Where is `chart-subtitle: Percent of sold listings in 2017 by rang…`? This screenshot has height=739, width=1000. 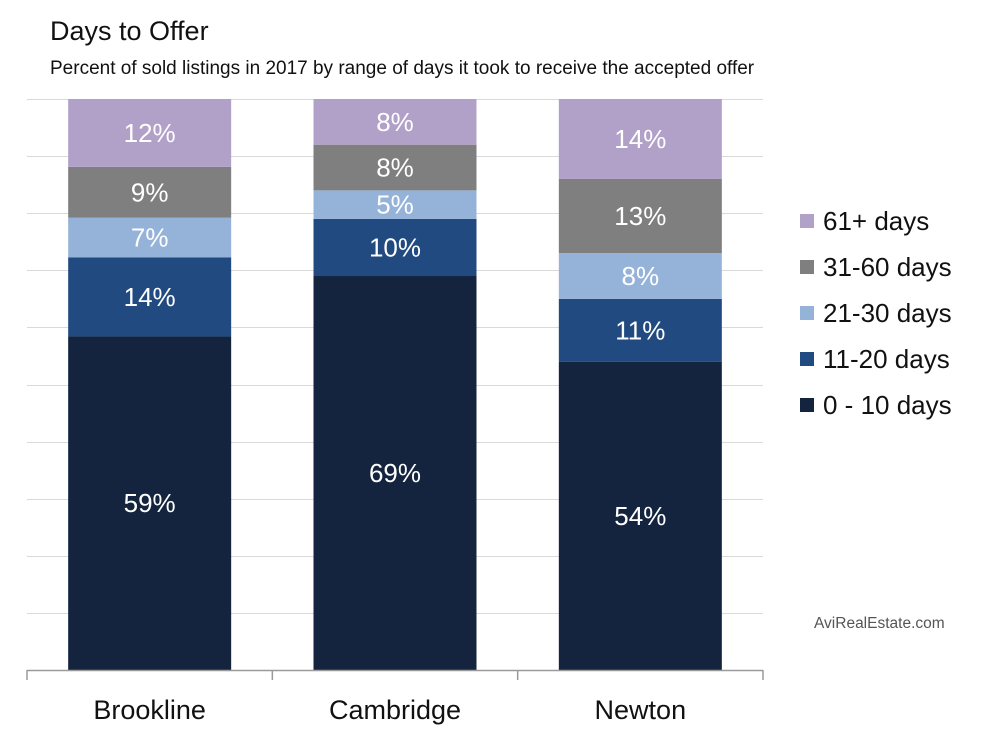
chart-subtitle: Percent of sold listings in 2017 by rang… is located at coordinates (402, 68).